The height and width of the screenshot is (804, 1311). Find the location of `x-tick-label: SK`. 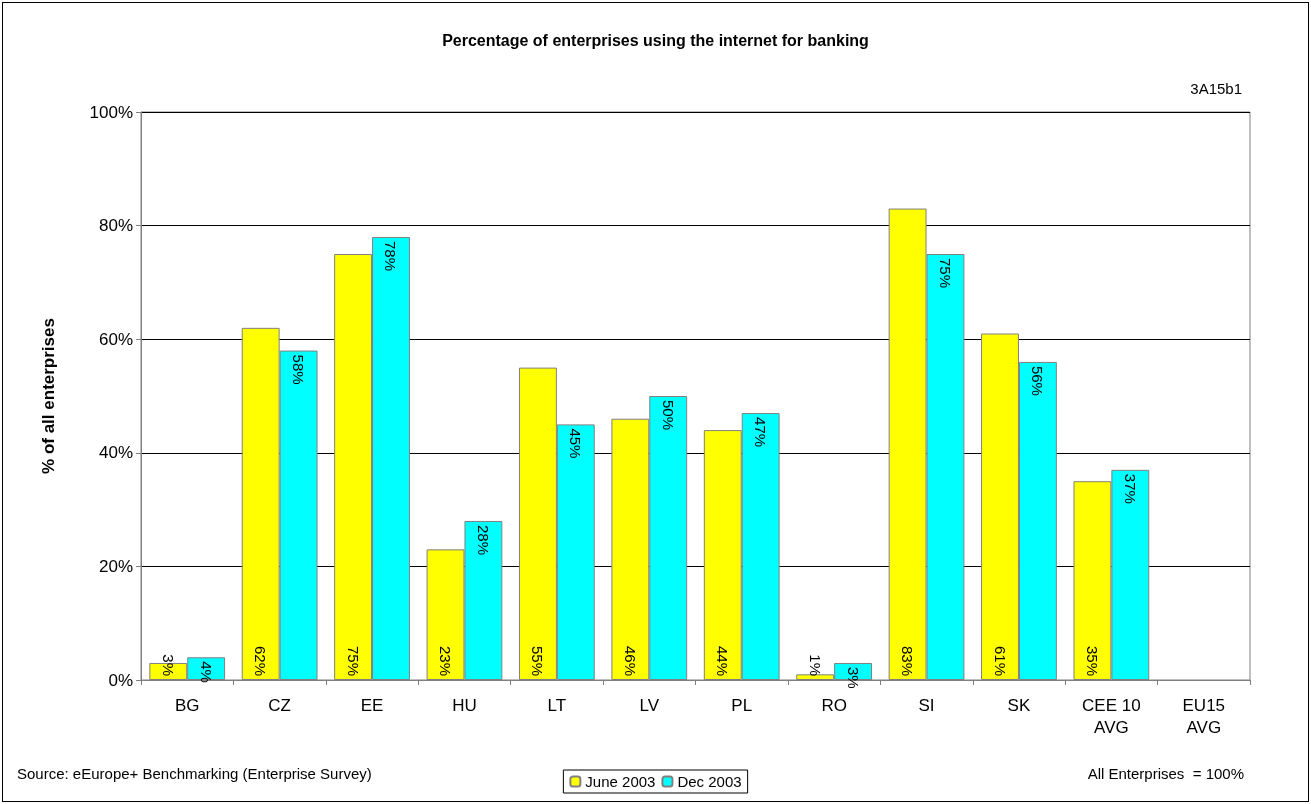

x-tick-label: SK is located at coordinates (1019, 705).